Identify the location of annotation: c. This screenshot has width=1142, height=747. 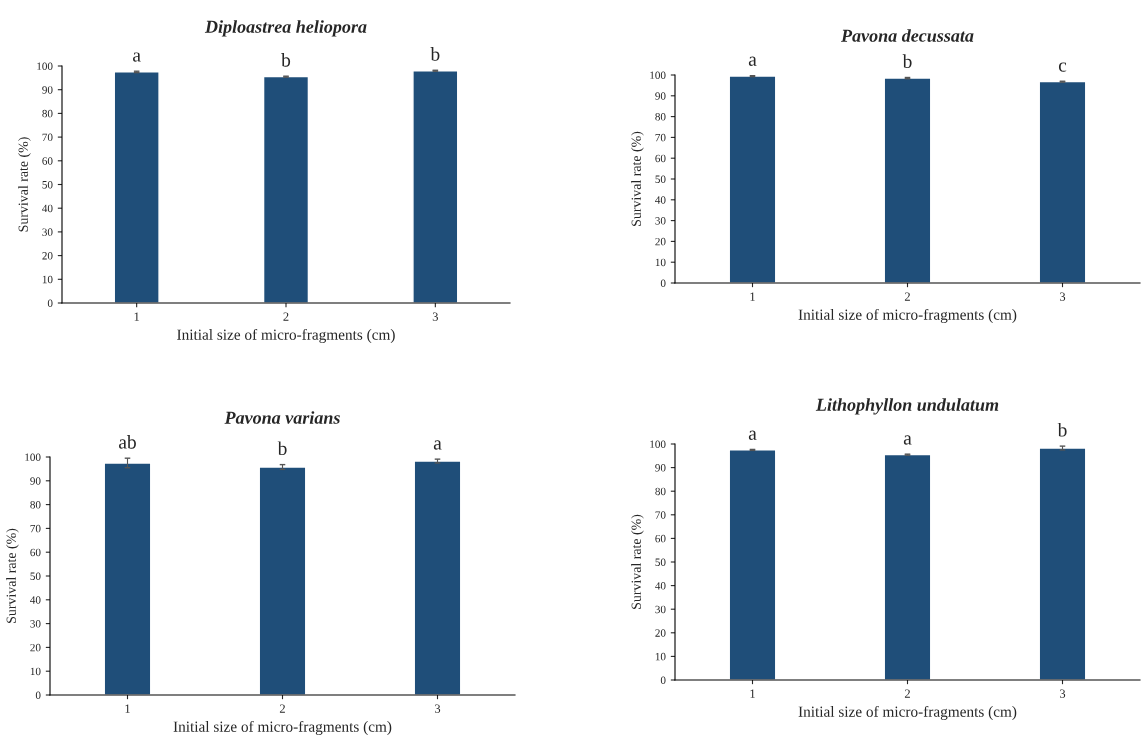
(1062, 67).